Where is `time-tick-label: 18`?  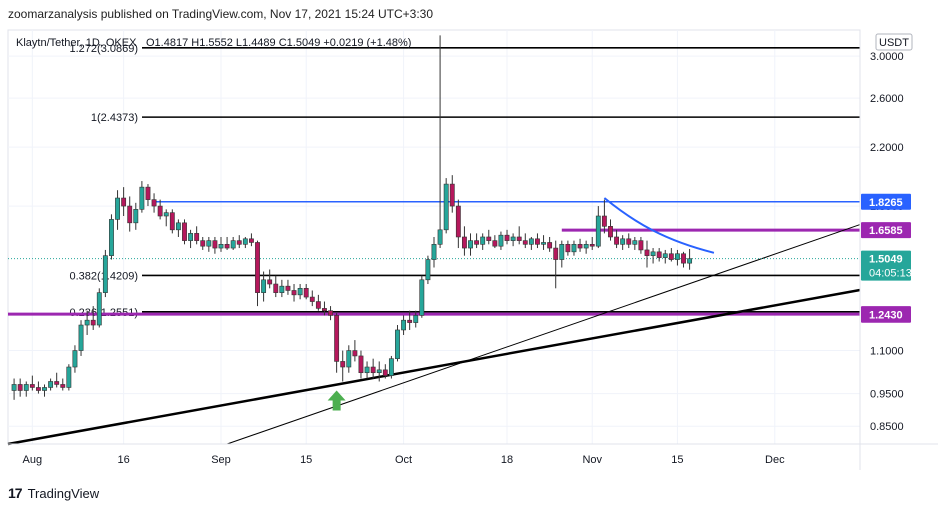
time-tick-label: 18 is located at coordinates (507, 460).